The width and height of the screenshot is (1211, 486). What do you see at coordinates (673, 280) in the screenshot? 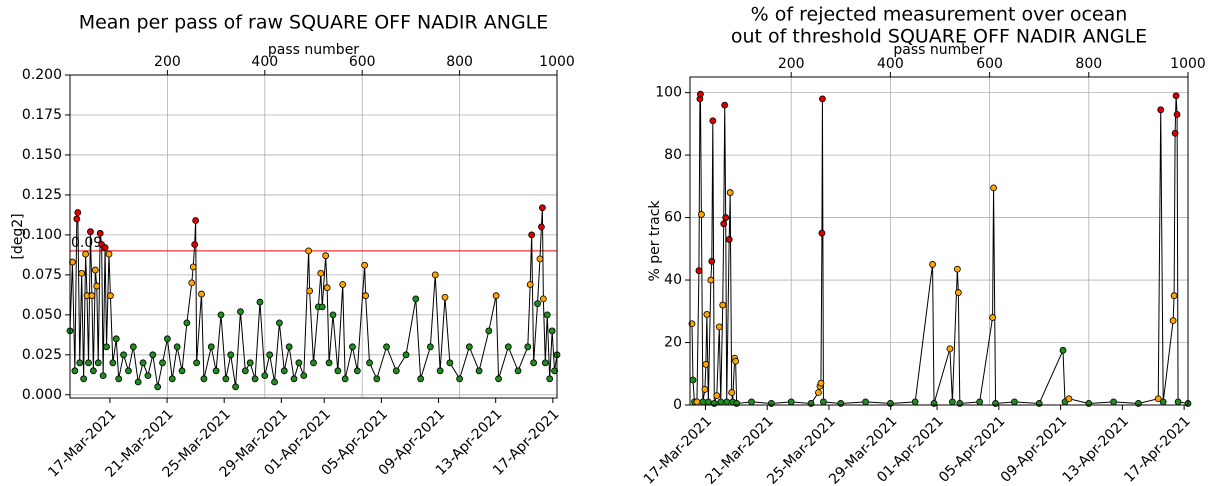
I see `y-tick-label: 40` at bounding box center [673, 280].